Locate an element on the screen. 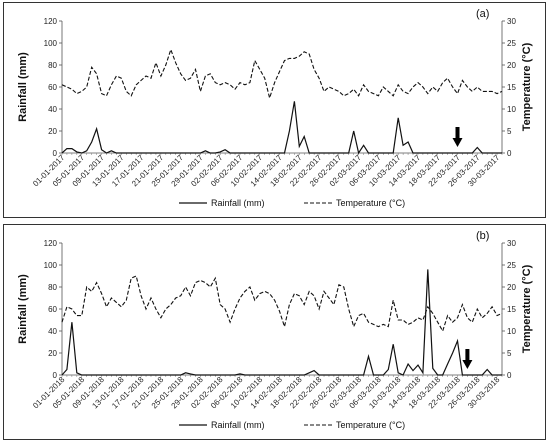 The image size is (550, 442). chart-b-left-tick-label: 20 is located at coordinates (52, 353).